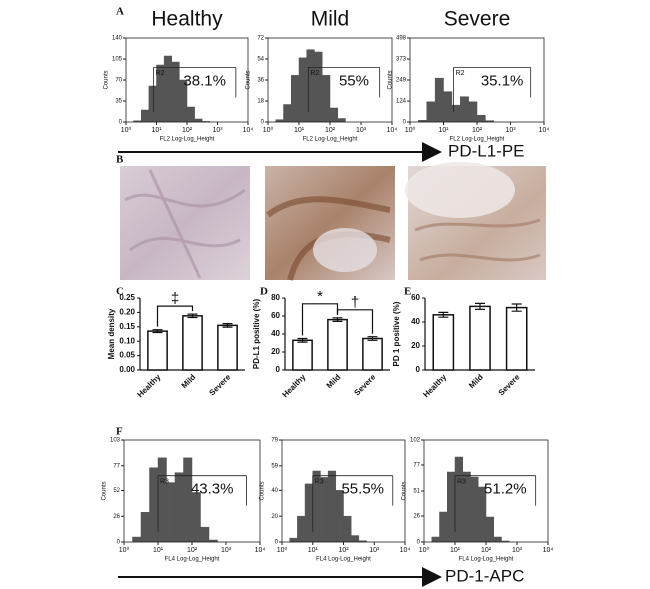 This screenshot has width=650, height=589. I want to click on arrow-label: PD-L1-PE, so click(486, 150).